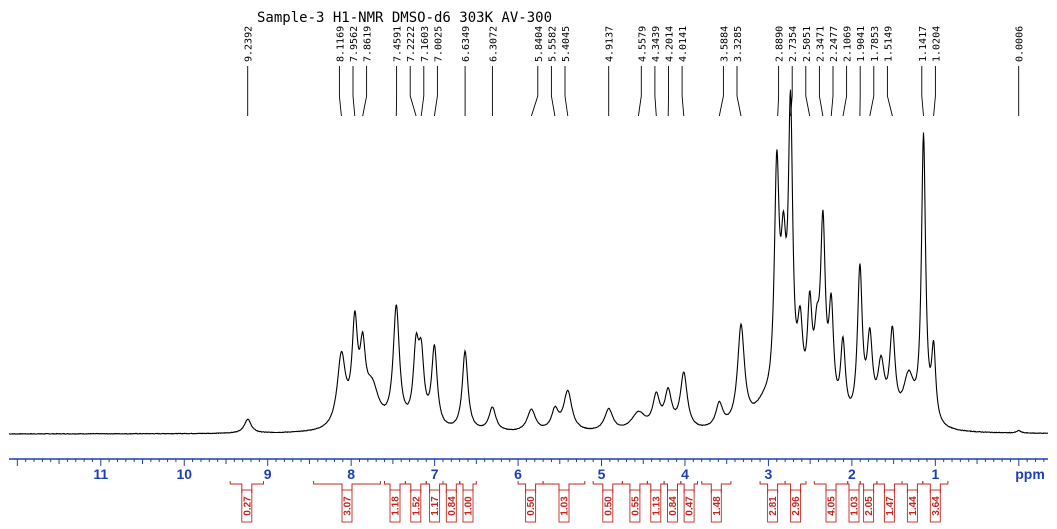 The image size is (1057, 529). What do you see at coordinates (552, 44) in the screenshot?
I see `peak-label: 5.5582` at bounding box center [552, 44].